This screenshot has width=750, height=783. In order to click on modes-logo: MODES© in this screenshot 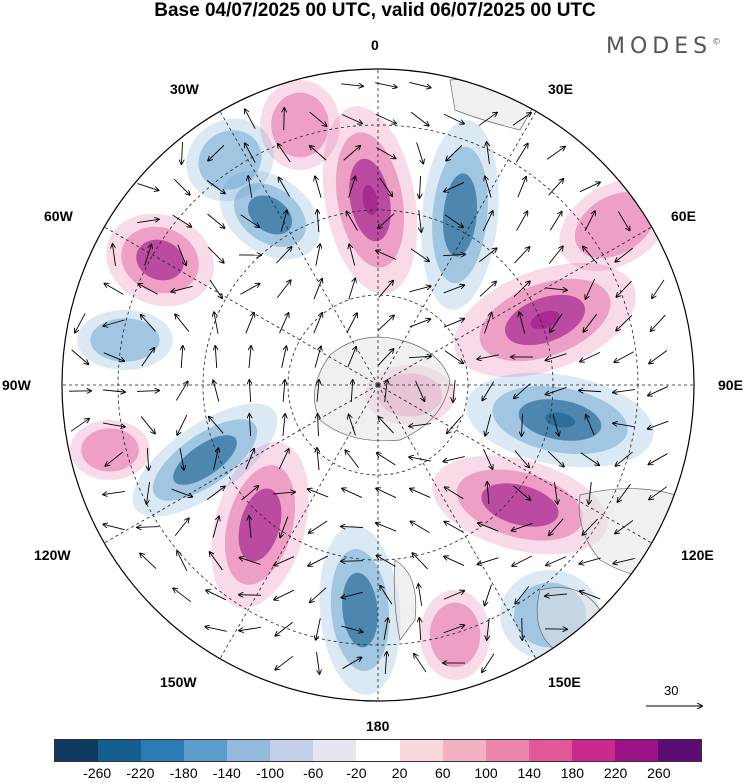, I will do `click(664, 46)`.